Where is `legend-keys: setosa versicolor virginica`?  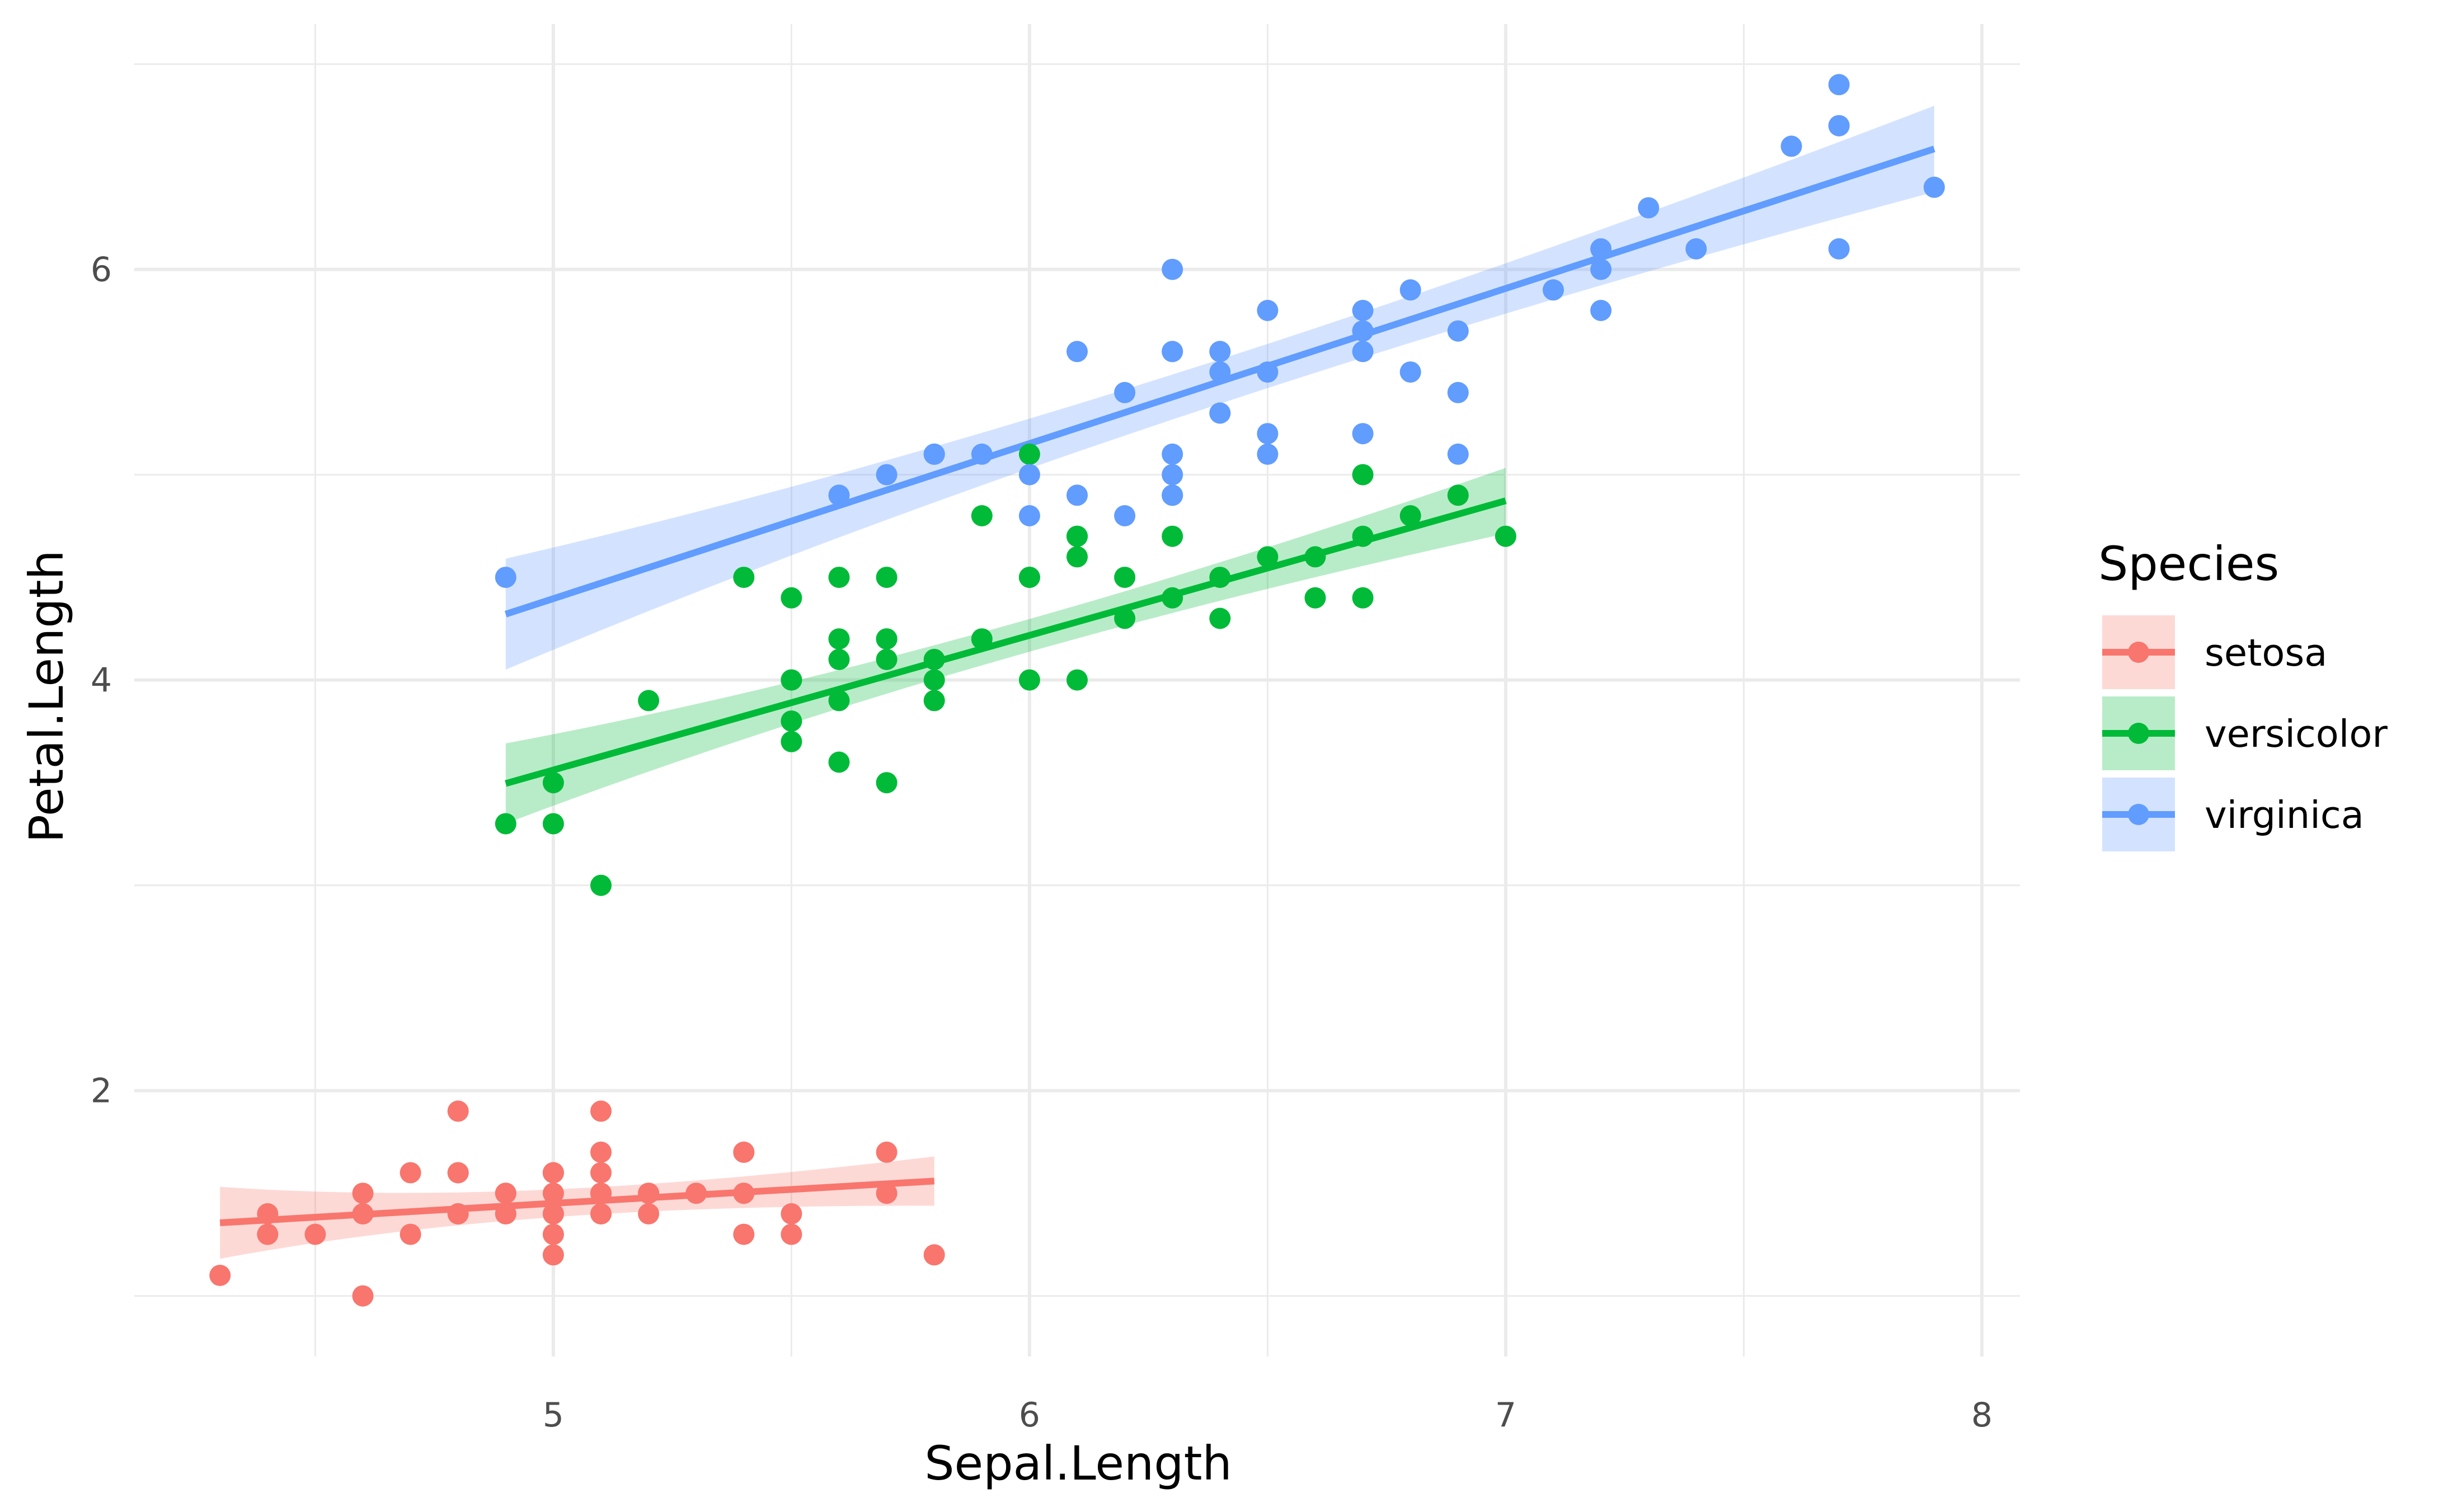
legend-keys: setosa versicolor virginica is located at coordinates (2245, 733).